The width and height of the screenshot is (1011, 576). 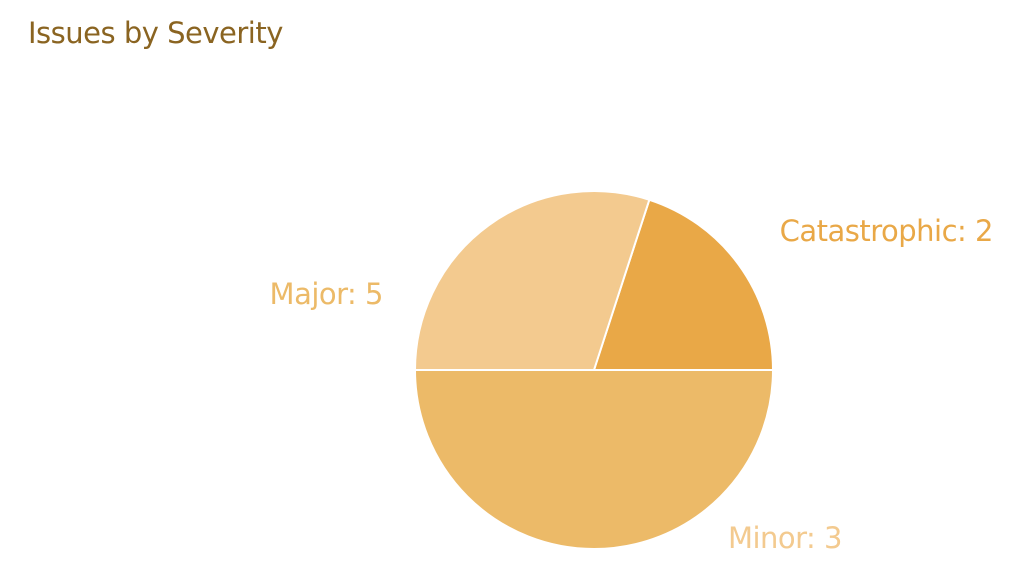 What do you see at coordinates (155, 33) in the screenshot?
I see `chart-title: Issues by Severity` at bounding box center [155, 33].